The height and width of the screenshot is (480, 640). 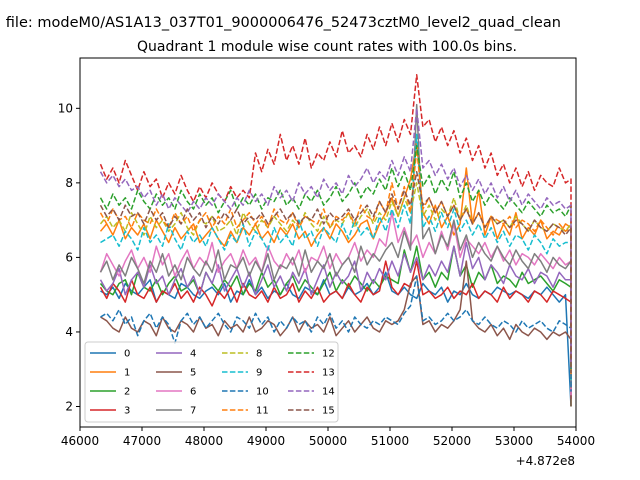 I want to click on y-tick-label: 4, so click(x=69, y=332).